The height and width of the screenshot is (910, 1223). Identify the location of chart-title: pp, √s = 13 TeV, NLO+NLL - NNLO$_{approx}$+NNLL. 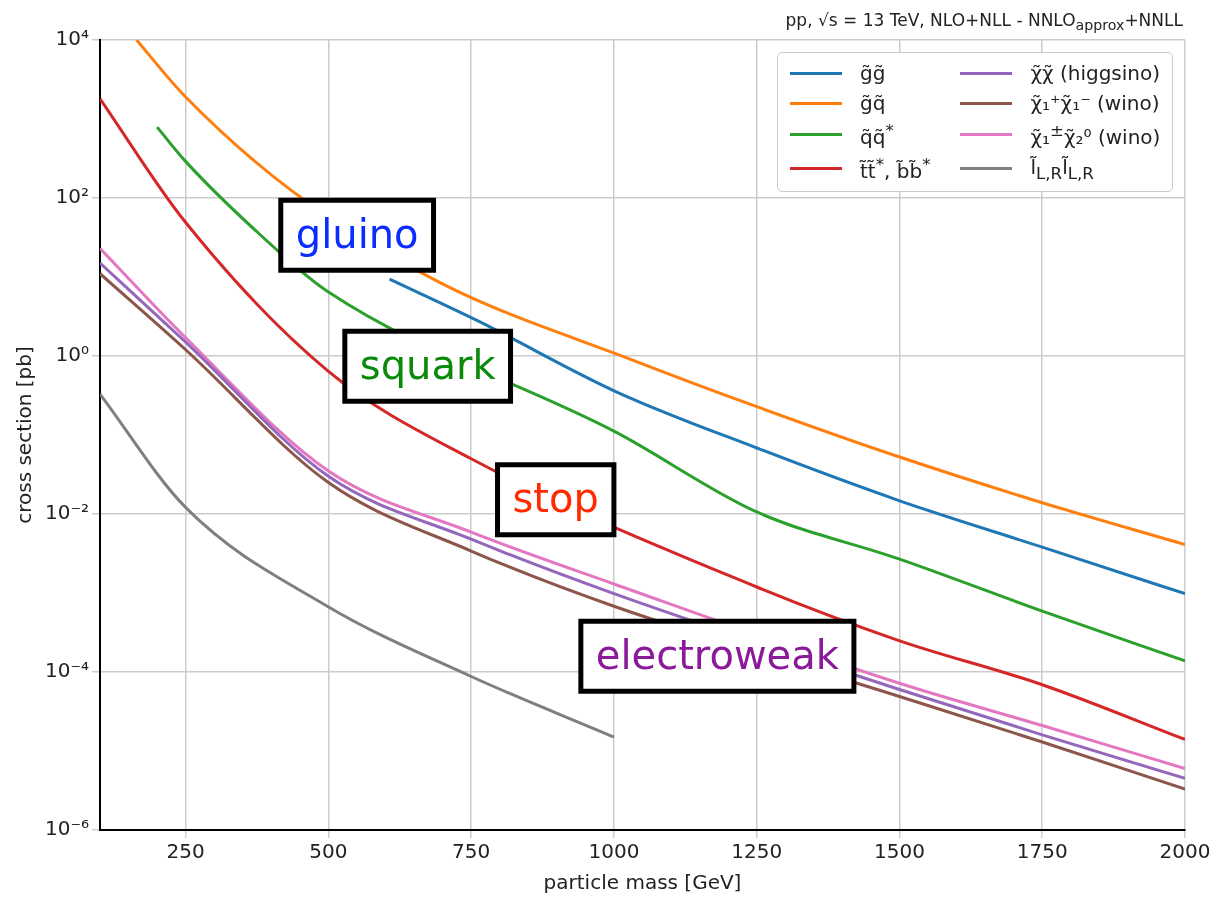
(984, 22).